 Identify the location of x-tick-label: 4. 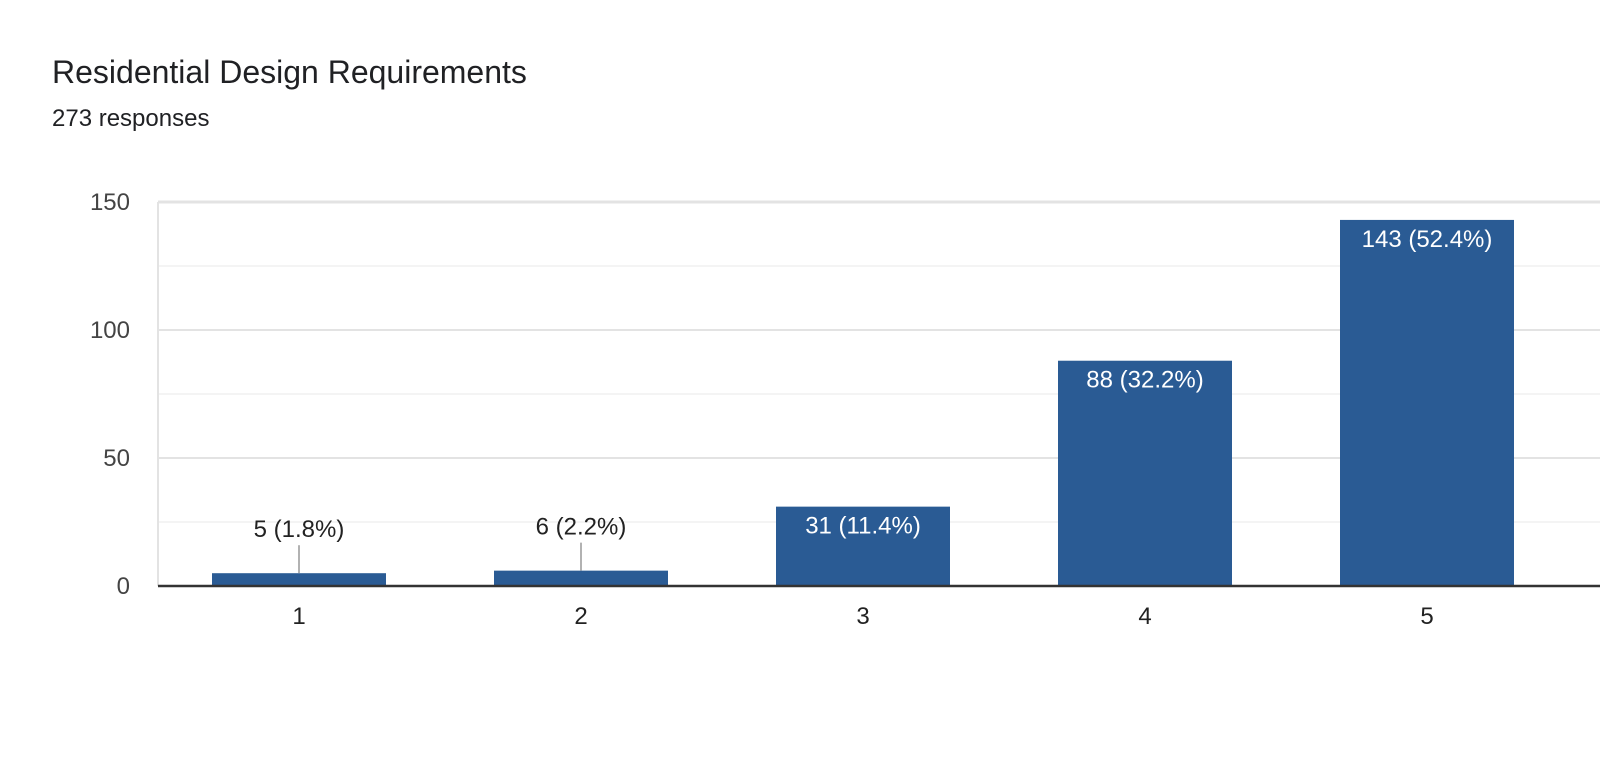
(1144, 616).